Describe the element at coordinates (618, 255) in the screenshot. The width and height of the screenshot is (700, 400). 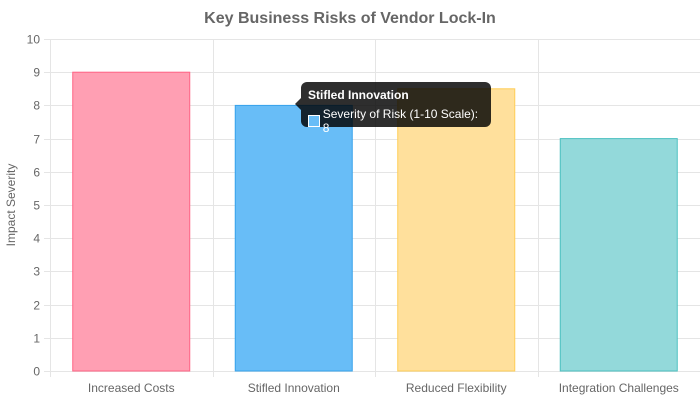
I see `bar-integration-challenges` at that location.